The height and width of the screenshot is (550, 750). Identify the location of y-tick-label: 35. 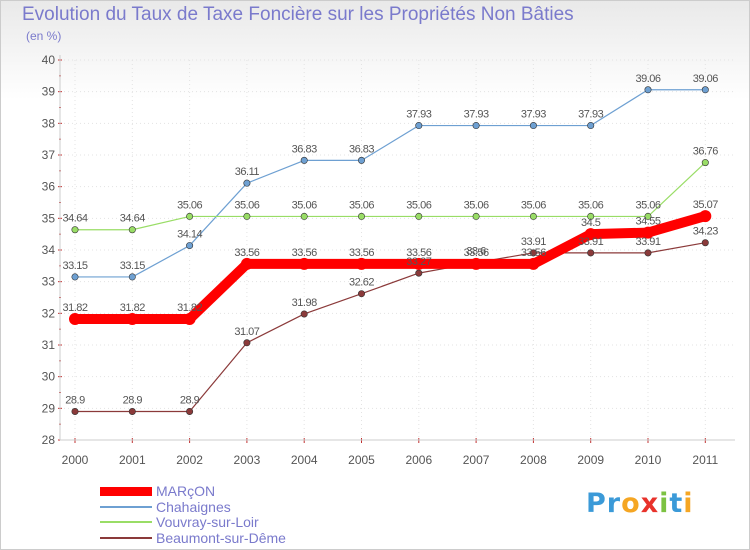
(49, 218).